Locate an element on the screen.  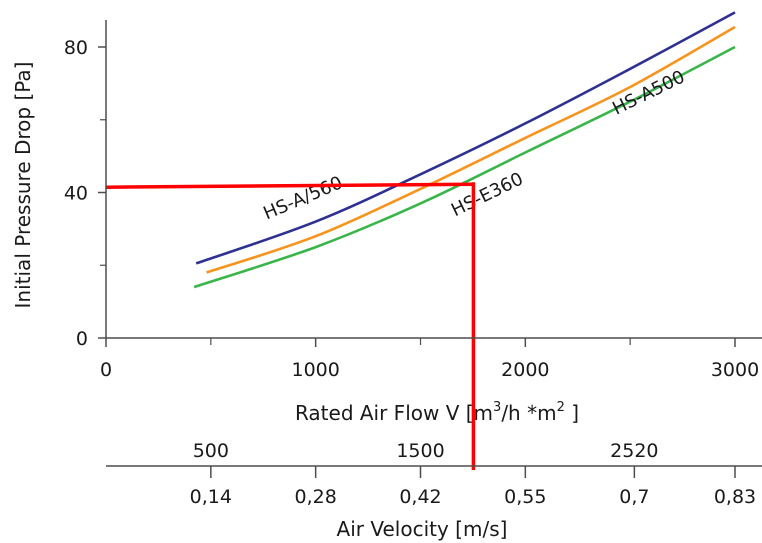
curve-label: HS-E360 is located at coordinates (487, 194).